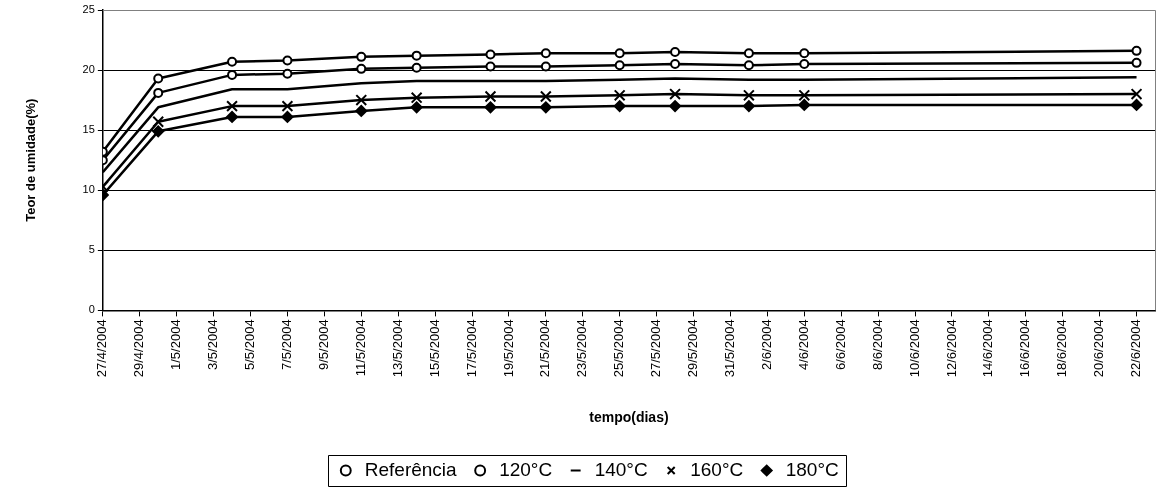 This screenshot has width=1165, height=498. I want to click on y-tick-label: 10, so click(88, 189).